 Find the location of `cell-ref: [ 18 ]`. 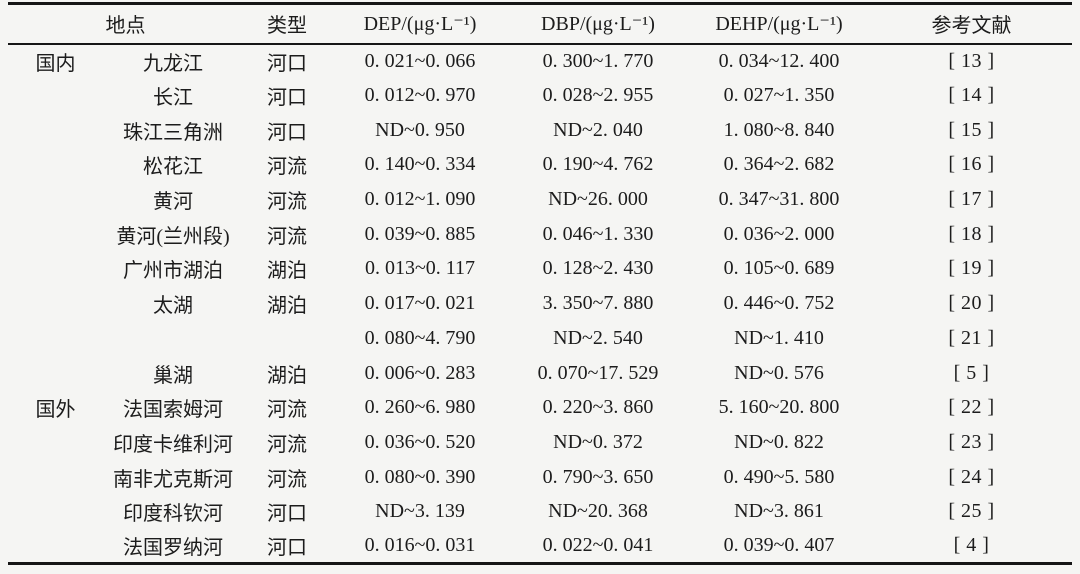

cell-ref: [ 18 ] is located at coordinates (971, 233).